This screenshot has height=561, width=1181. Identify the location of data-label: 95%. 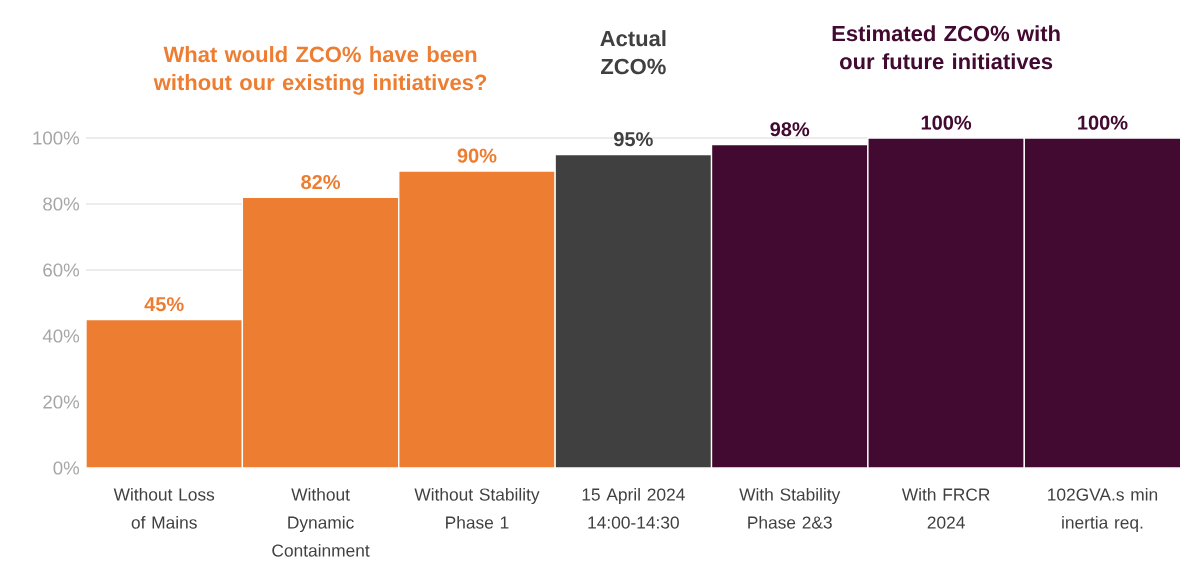
(633, 139).